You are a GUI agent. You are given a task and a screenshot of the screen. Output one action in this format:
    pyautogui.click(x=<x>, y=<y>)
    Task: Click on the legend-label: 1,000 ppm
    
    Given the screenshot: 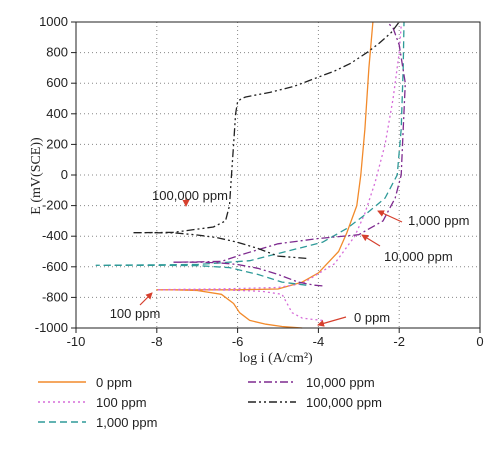 What is the action you would take?
    pyautogui.click(x=127, y=422)
    